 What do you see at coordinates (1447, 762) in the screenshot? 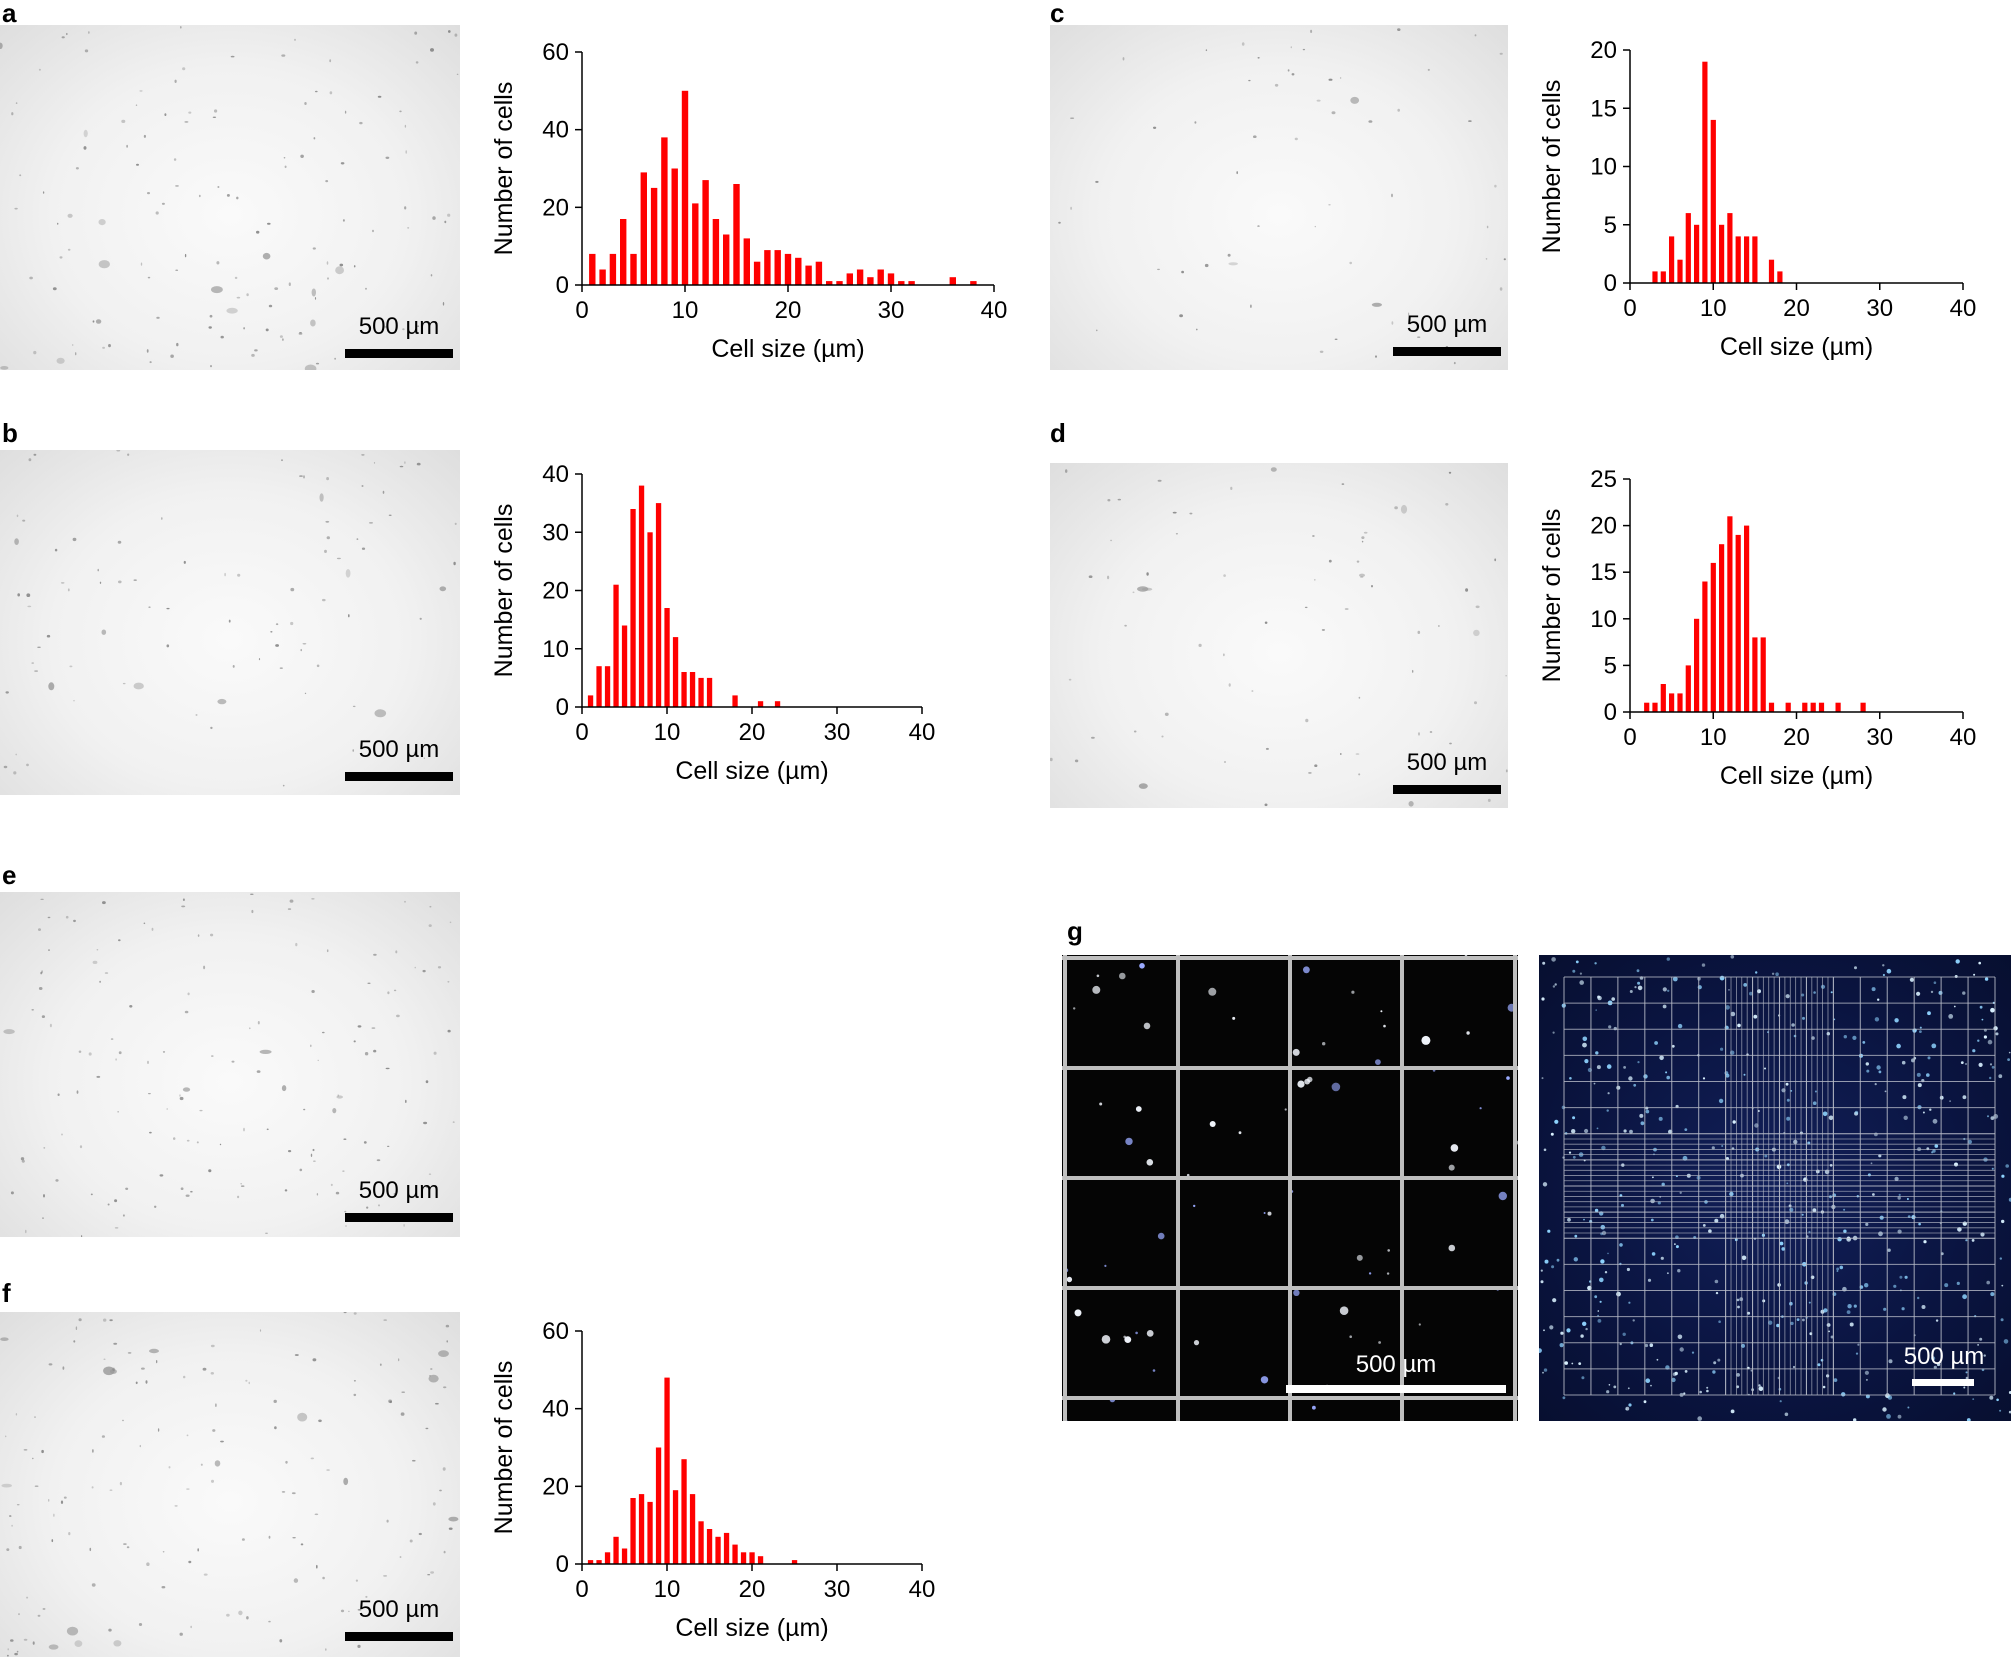
I see `scale-label-d: 500 µm` at bounding box center [1447, 762].